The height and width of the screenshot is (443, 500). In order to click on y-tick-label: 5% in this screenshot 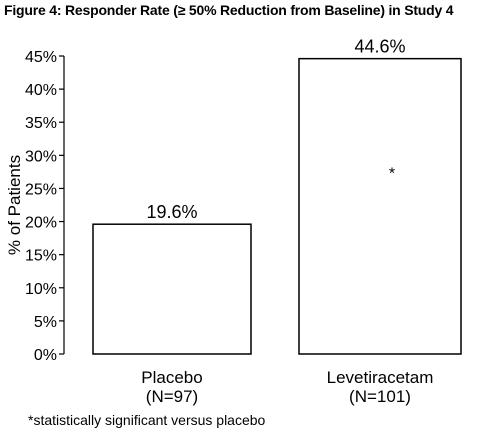, I will do `click(45, 322)`.